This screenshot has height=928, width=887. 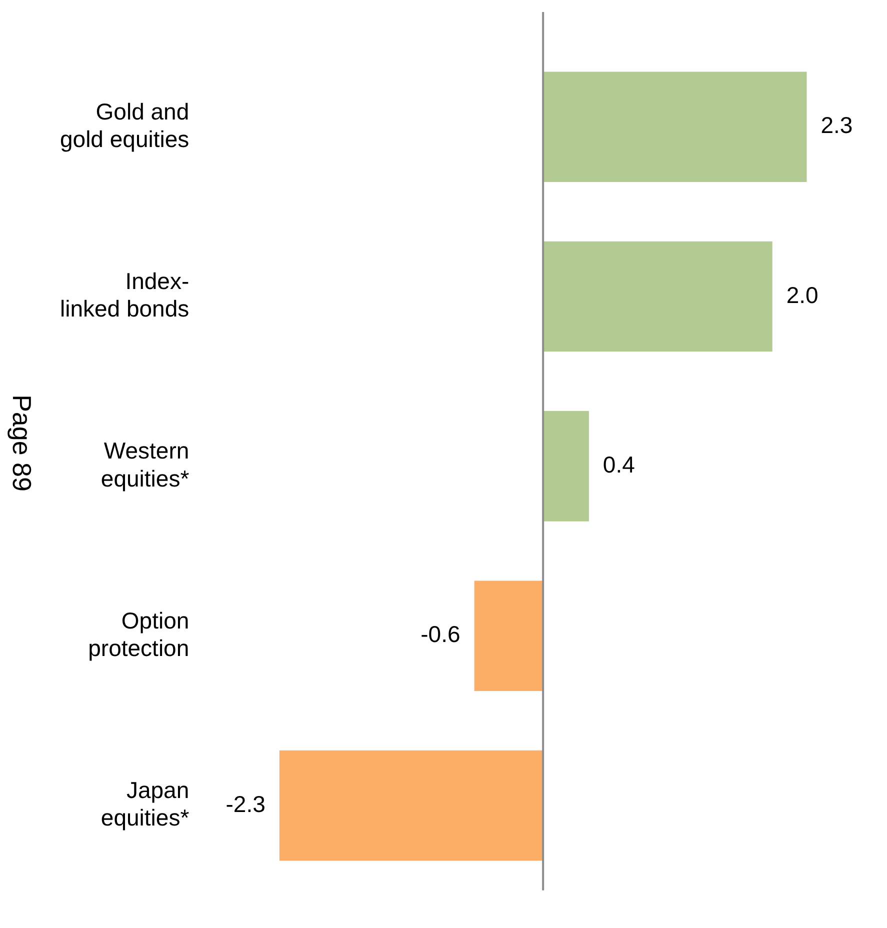 What do you see at coordinates (21, 443) in the screenshot?
I see `text: Page 89` at bounding box center [21, 443].